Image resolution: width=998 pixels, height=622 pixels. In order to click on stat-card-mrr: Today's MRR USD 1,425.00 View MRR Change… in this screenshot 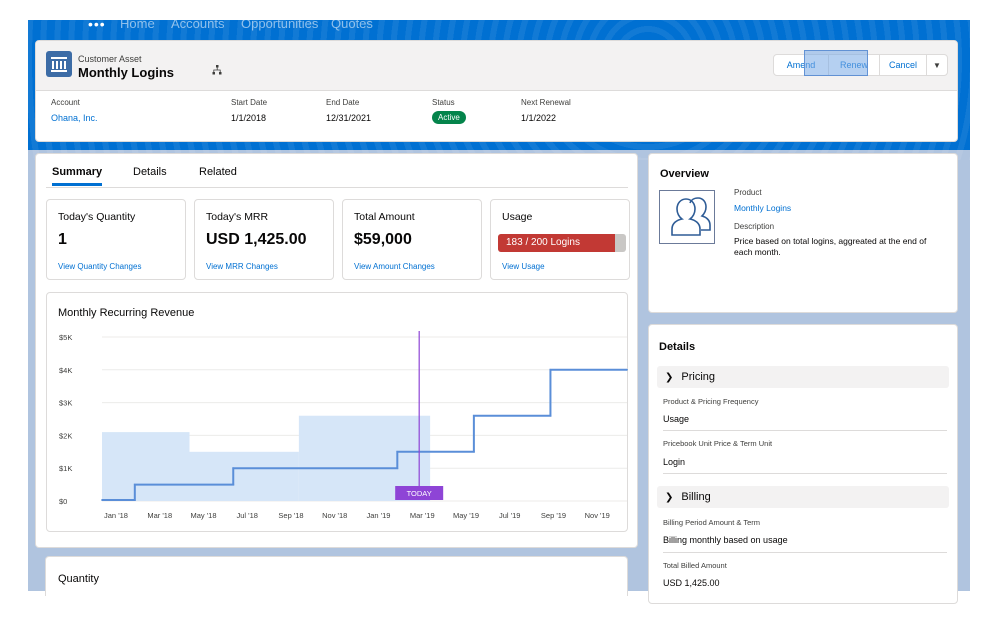, I will do `click(264, 239)`.